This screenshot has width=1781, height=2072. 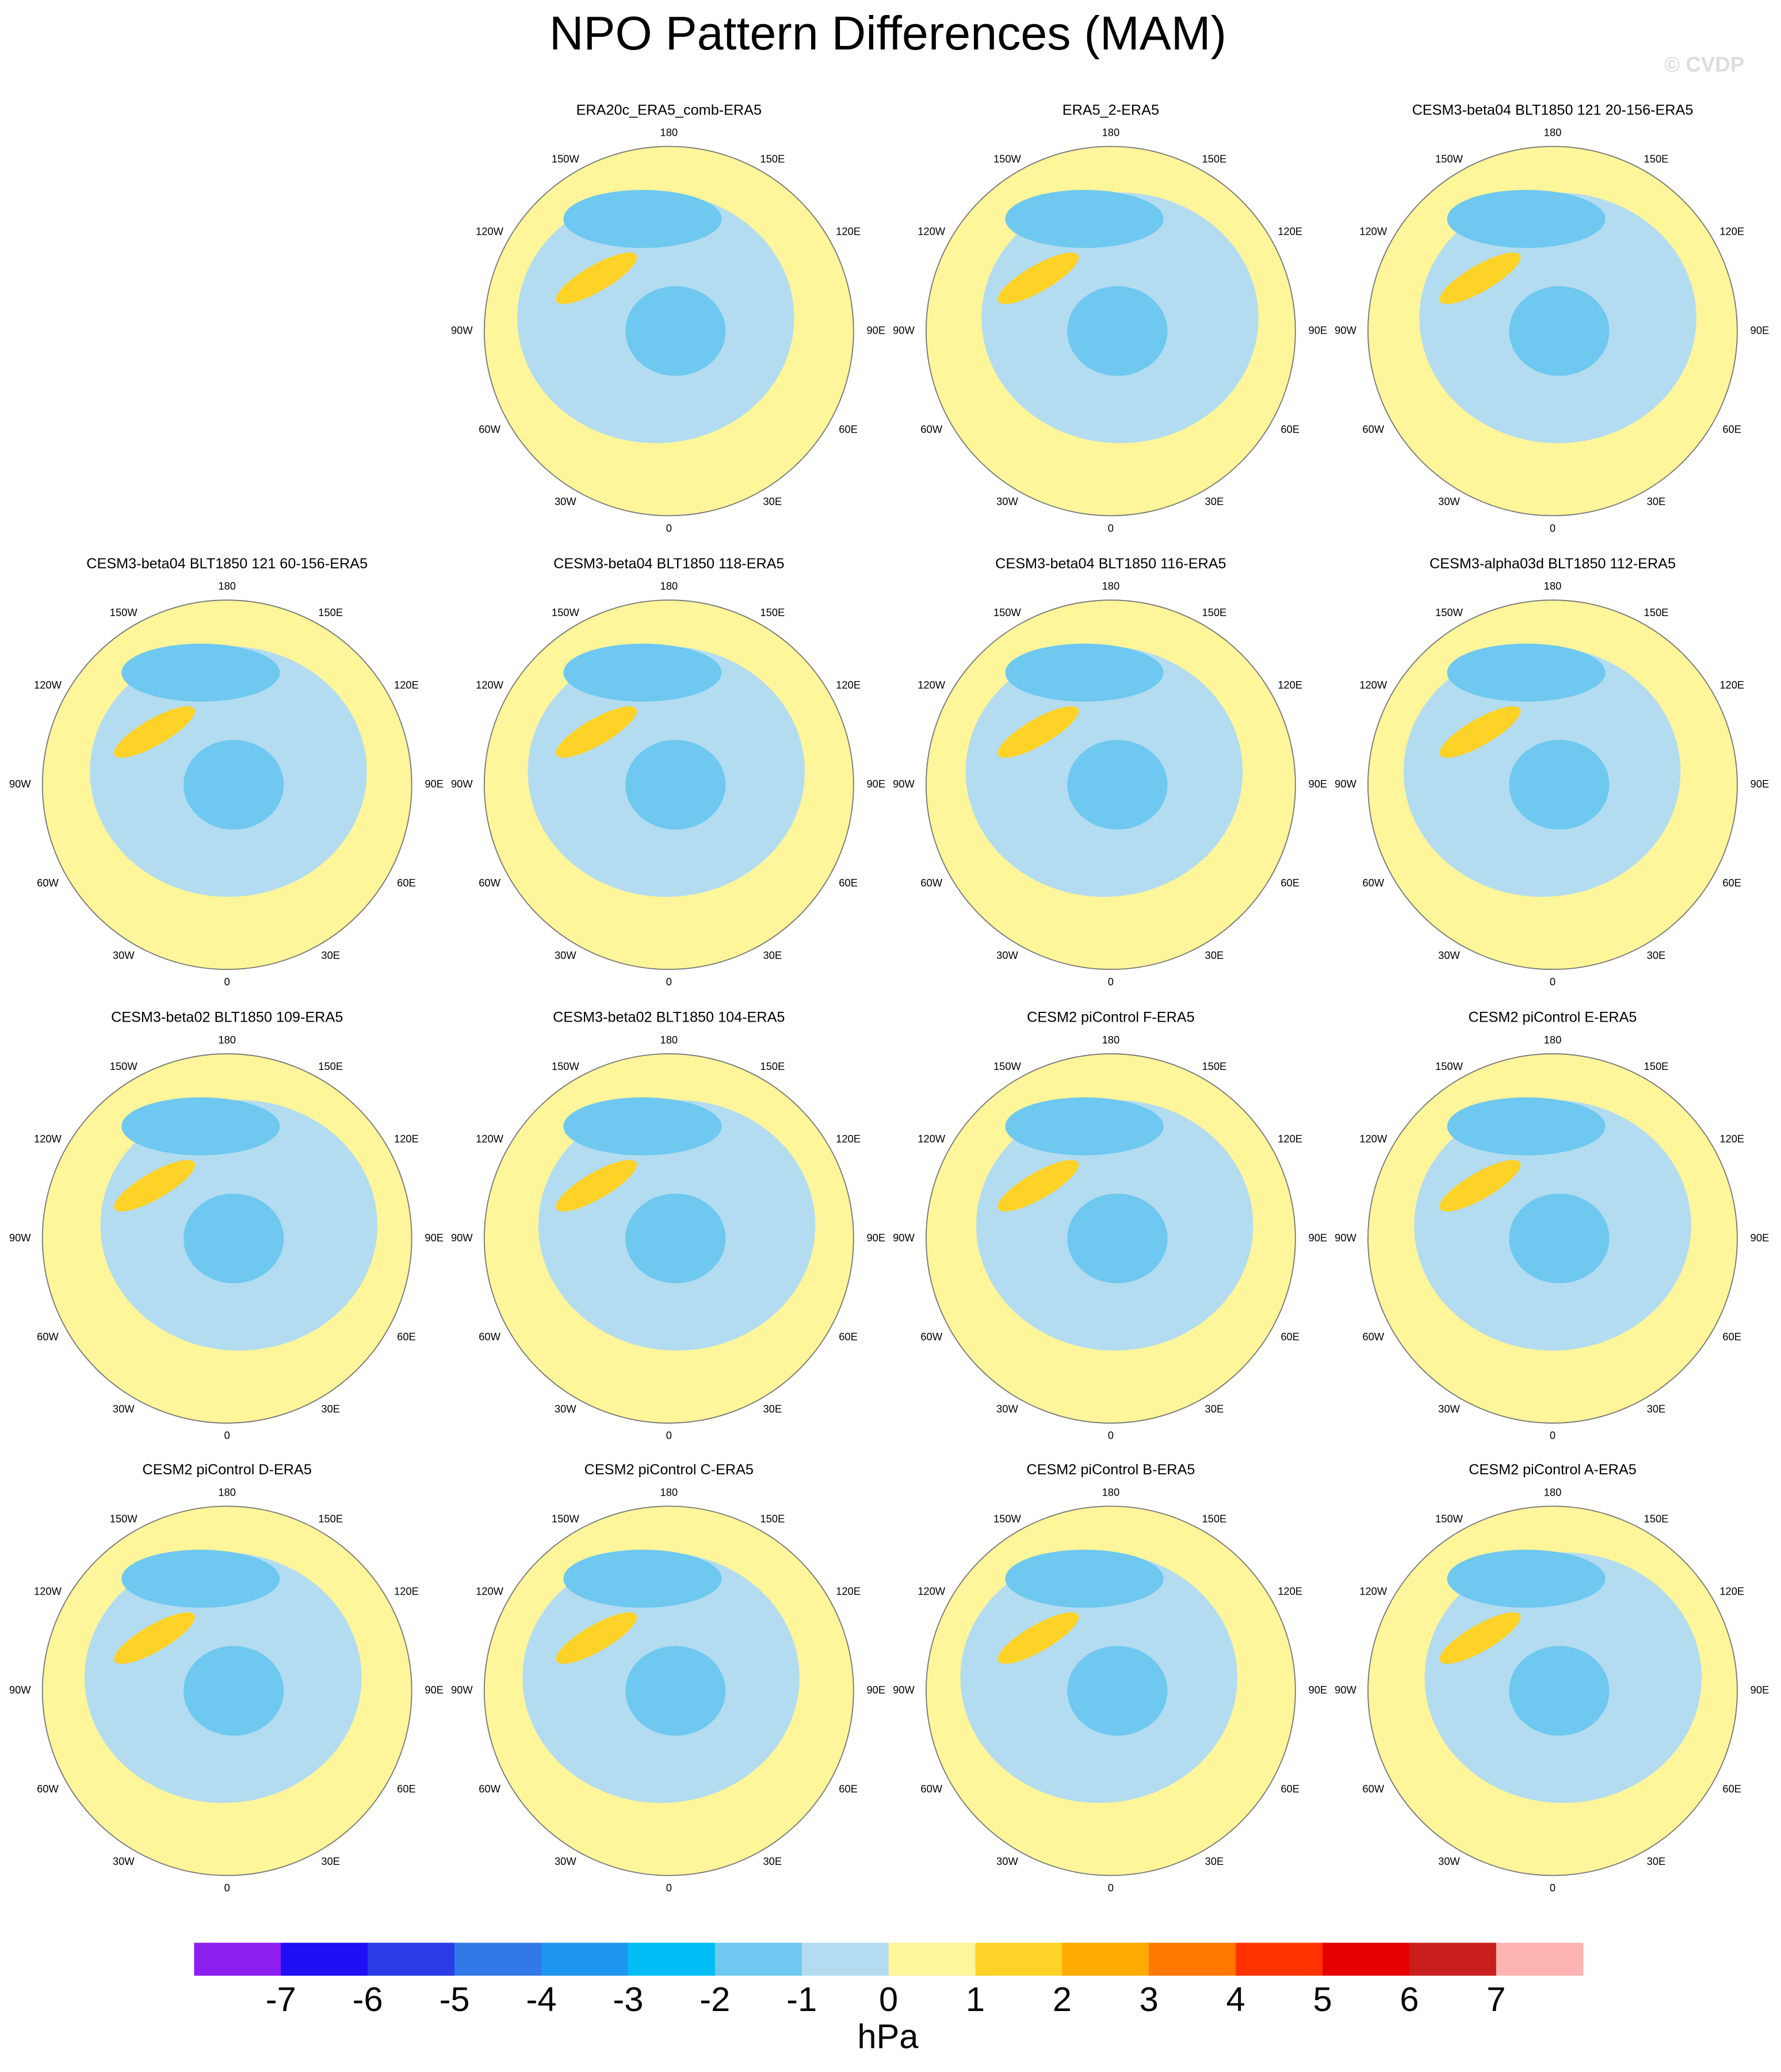 I want to click on panel-title: CESM3-alpha03d BLT1850 112-ERA5, so click(x=1553, y=564).